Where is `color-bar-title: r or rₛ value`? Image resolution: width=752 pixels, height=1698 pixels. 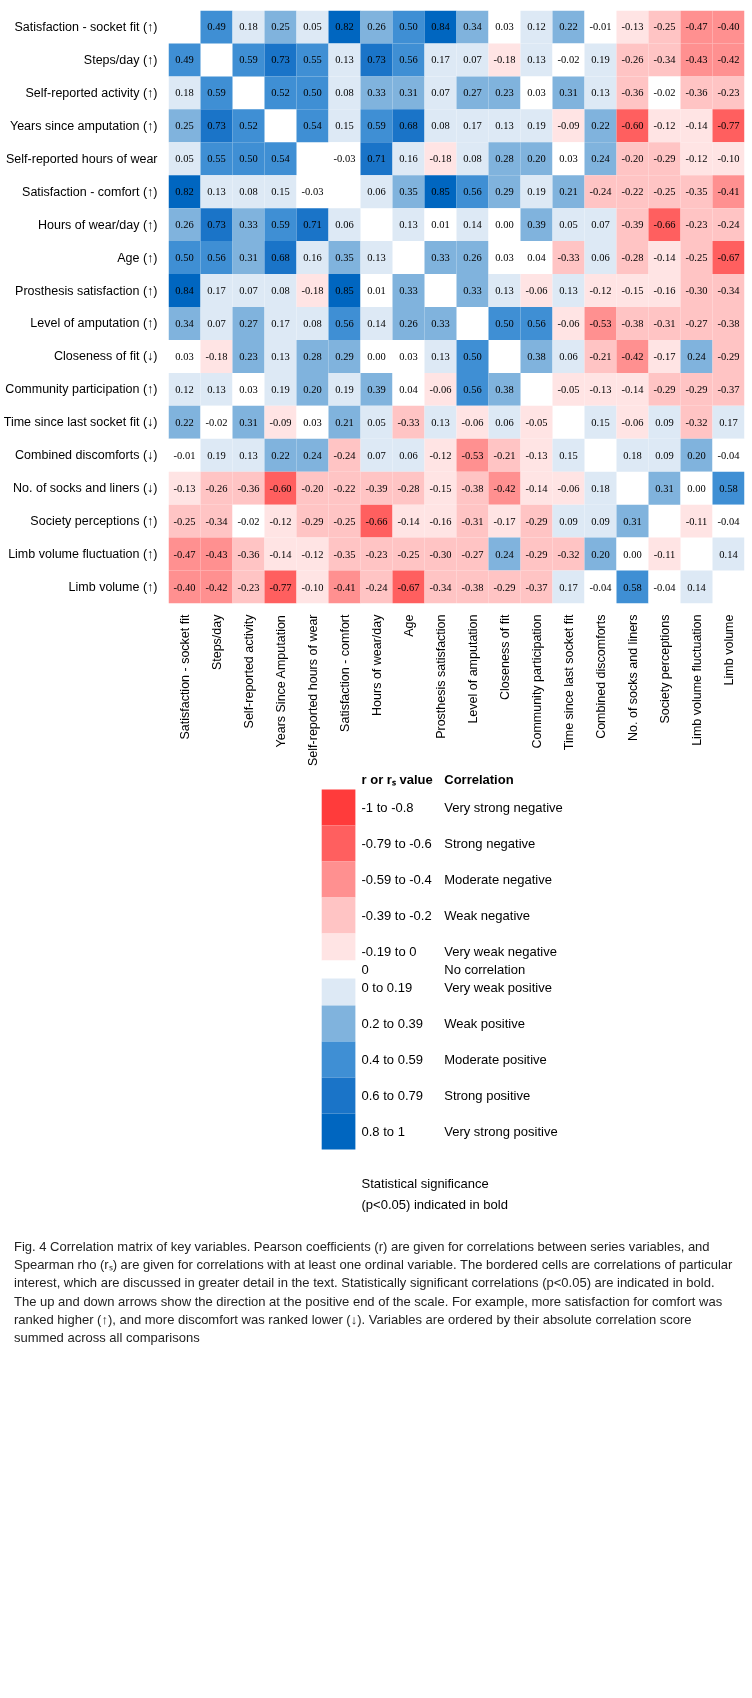
color-bar-title: r or rₛ value is located at coordinates (397, 779).